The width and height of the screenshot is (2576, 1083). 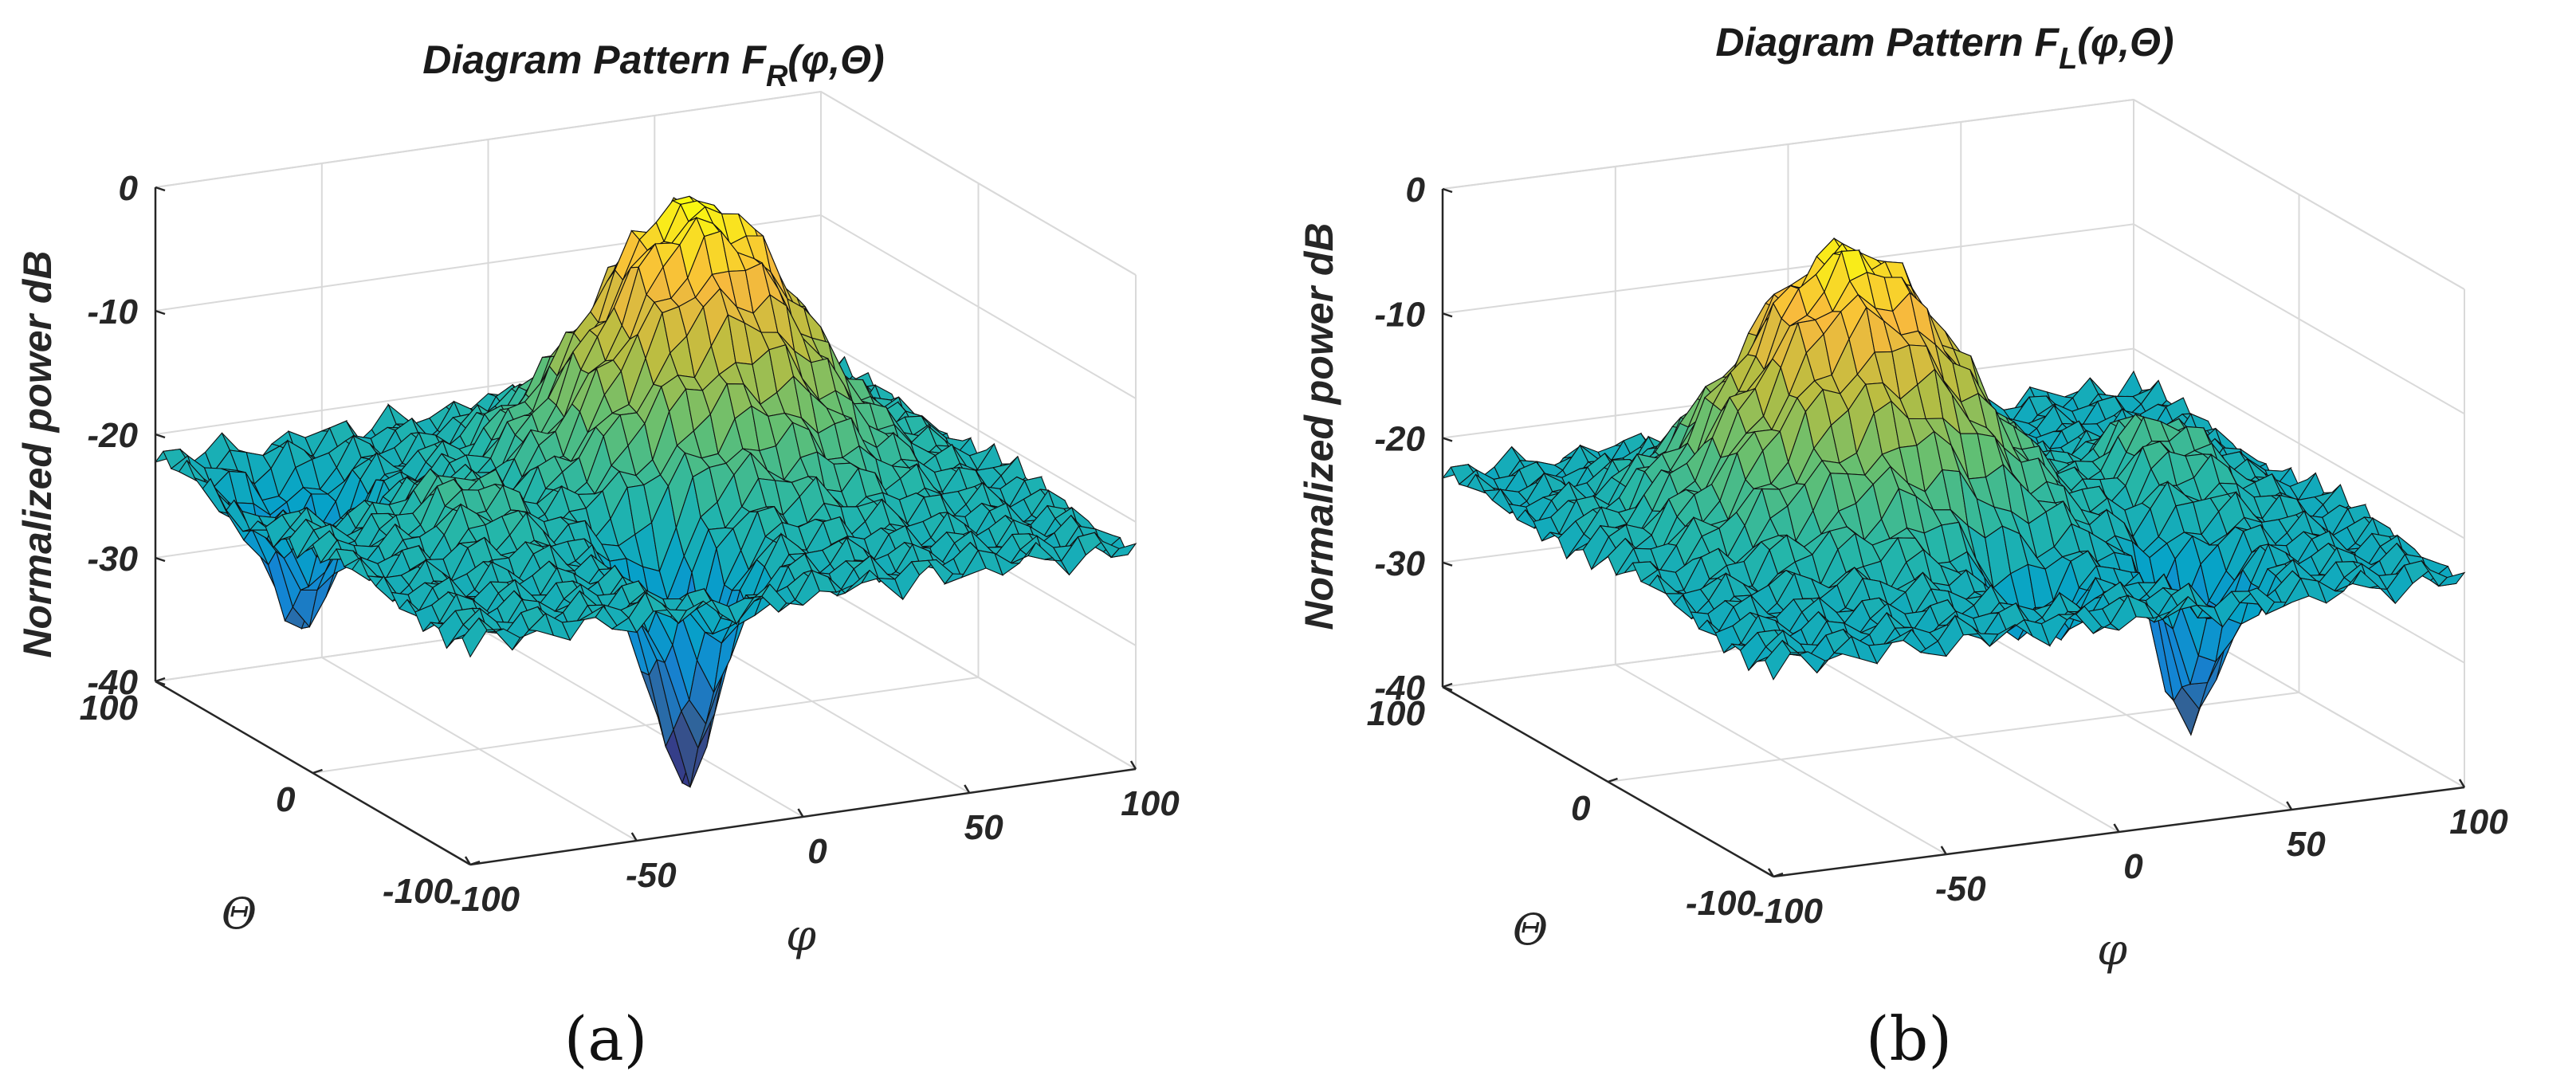 I want to click on chart-title: Diagram Pattern FL(φ,Θ), so click(x=1945, y=48).